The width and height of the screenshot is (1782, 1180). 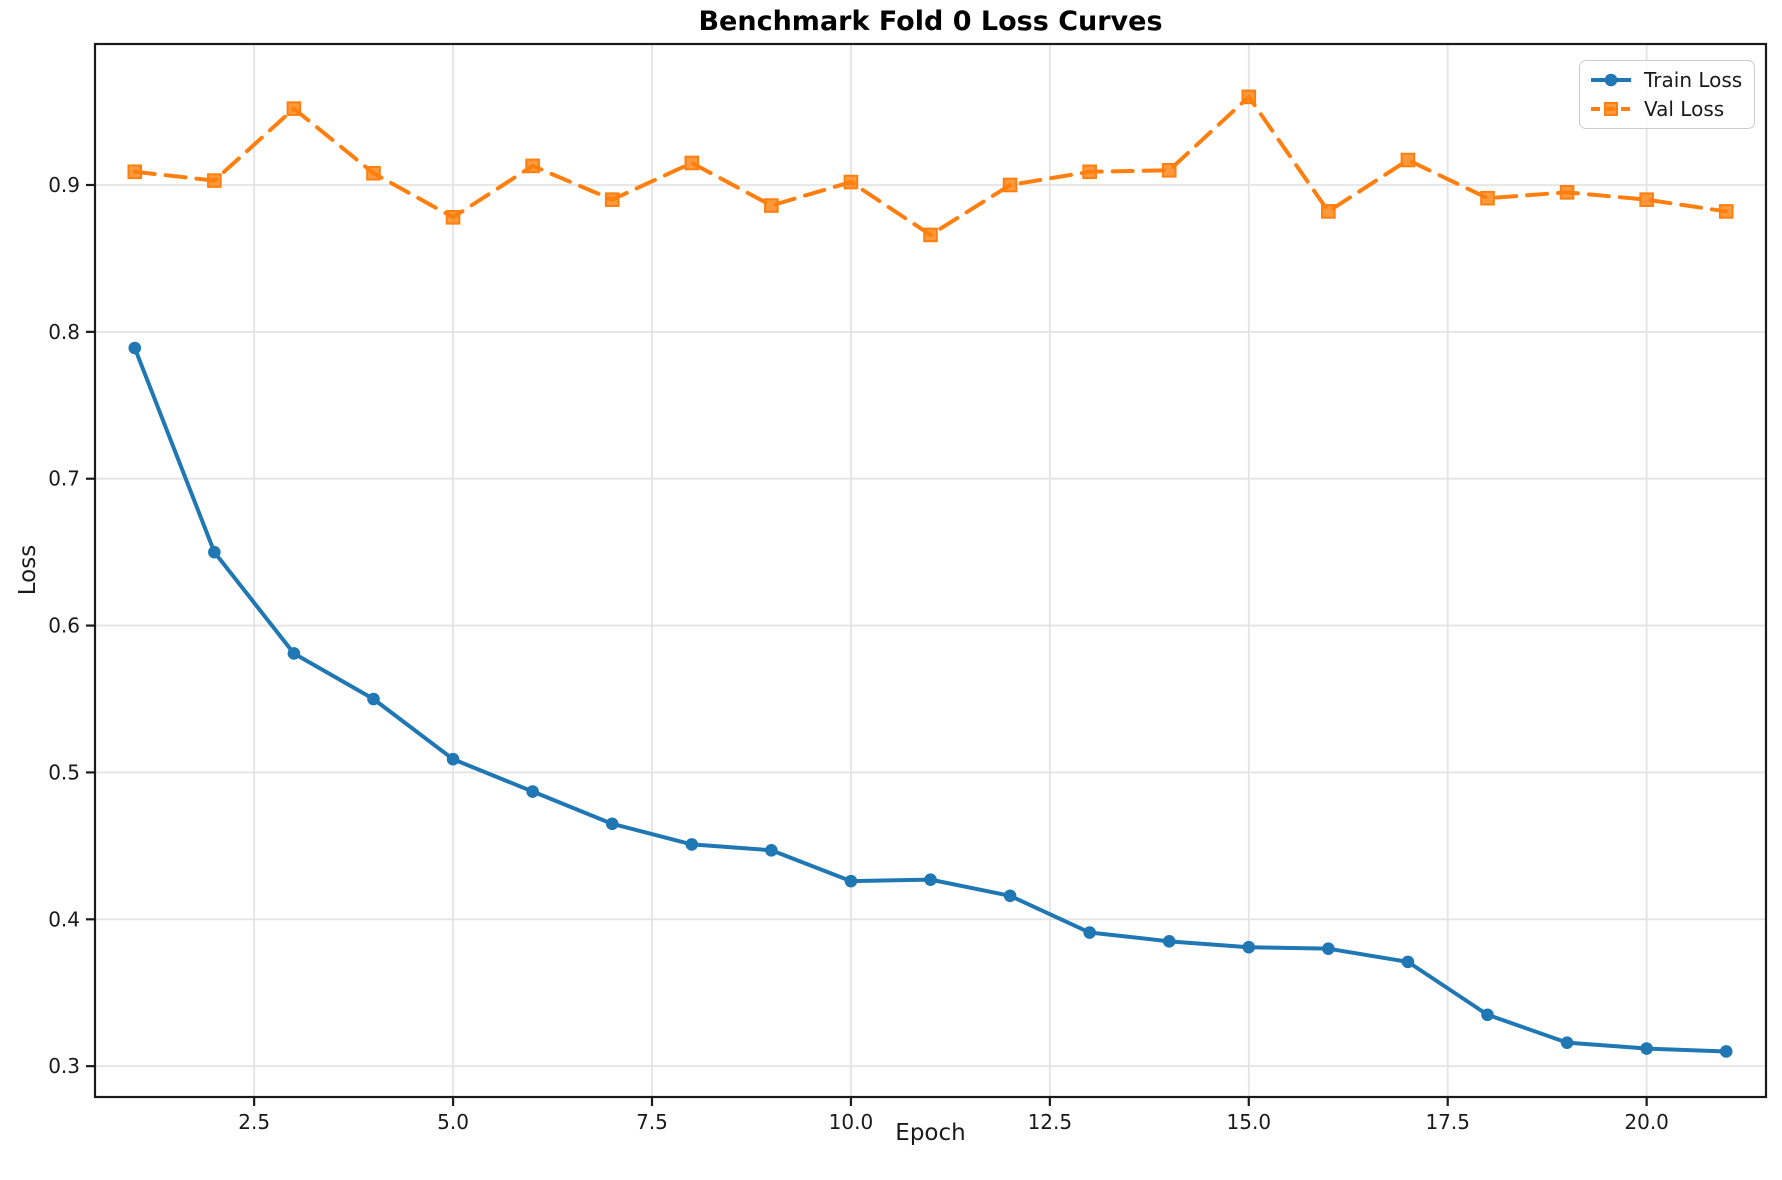 What do you see at coordinates (1646, 1122) in the screenshot?
I see `x-tick-label: 20.0` at bounding box center [1646, 1122].